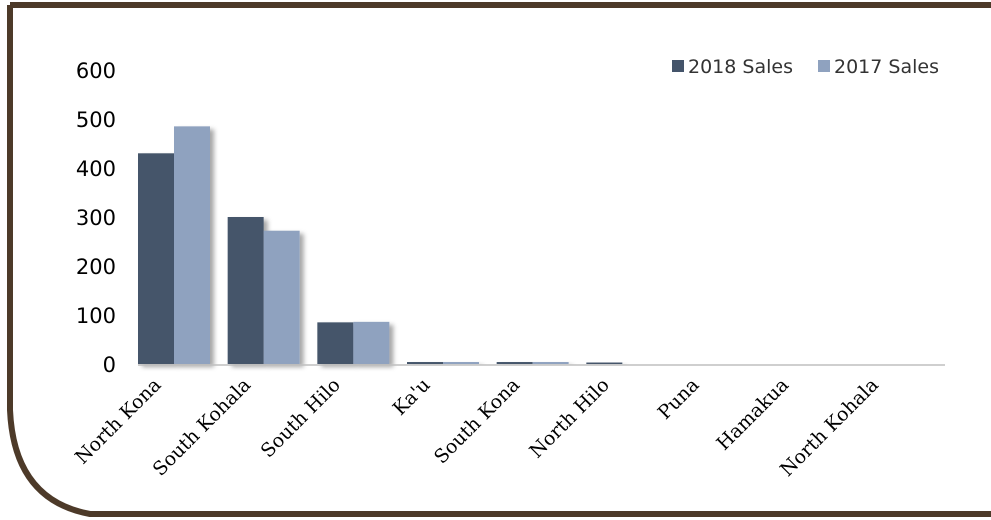 This screenshot has width=991, height=520. What do you see at coordinates (569, 418) in the screenshot?
I see `category-label: North Hilo` at bounding box center [569, 418].